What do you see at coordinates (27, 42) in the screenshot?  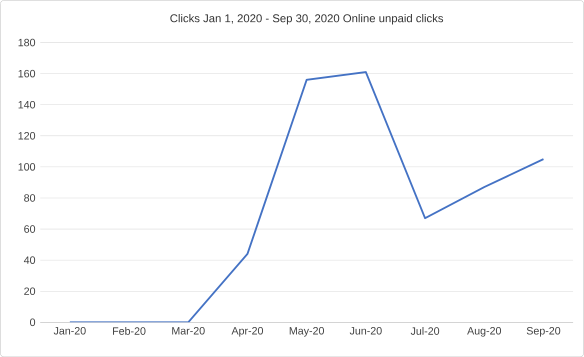 I see `y-tick-label: 180` at bounding box center [27, 42].